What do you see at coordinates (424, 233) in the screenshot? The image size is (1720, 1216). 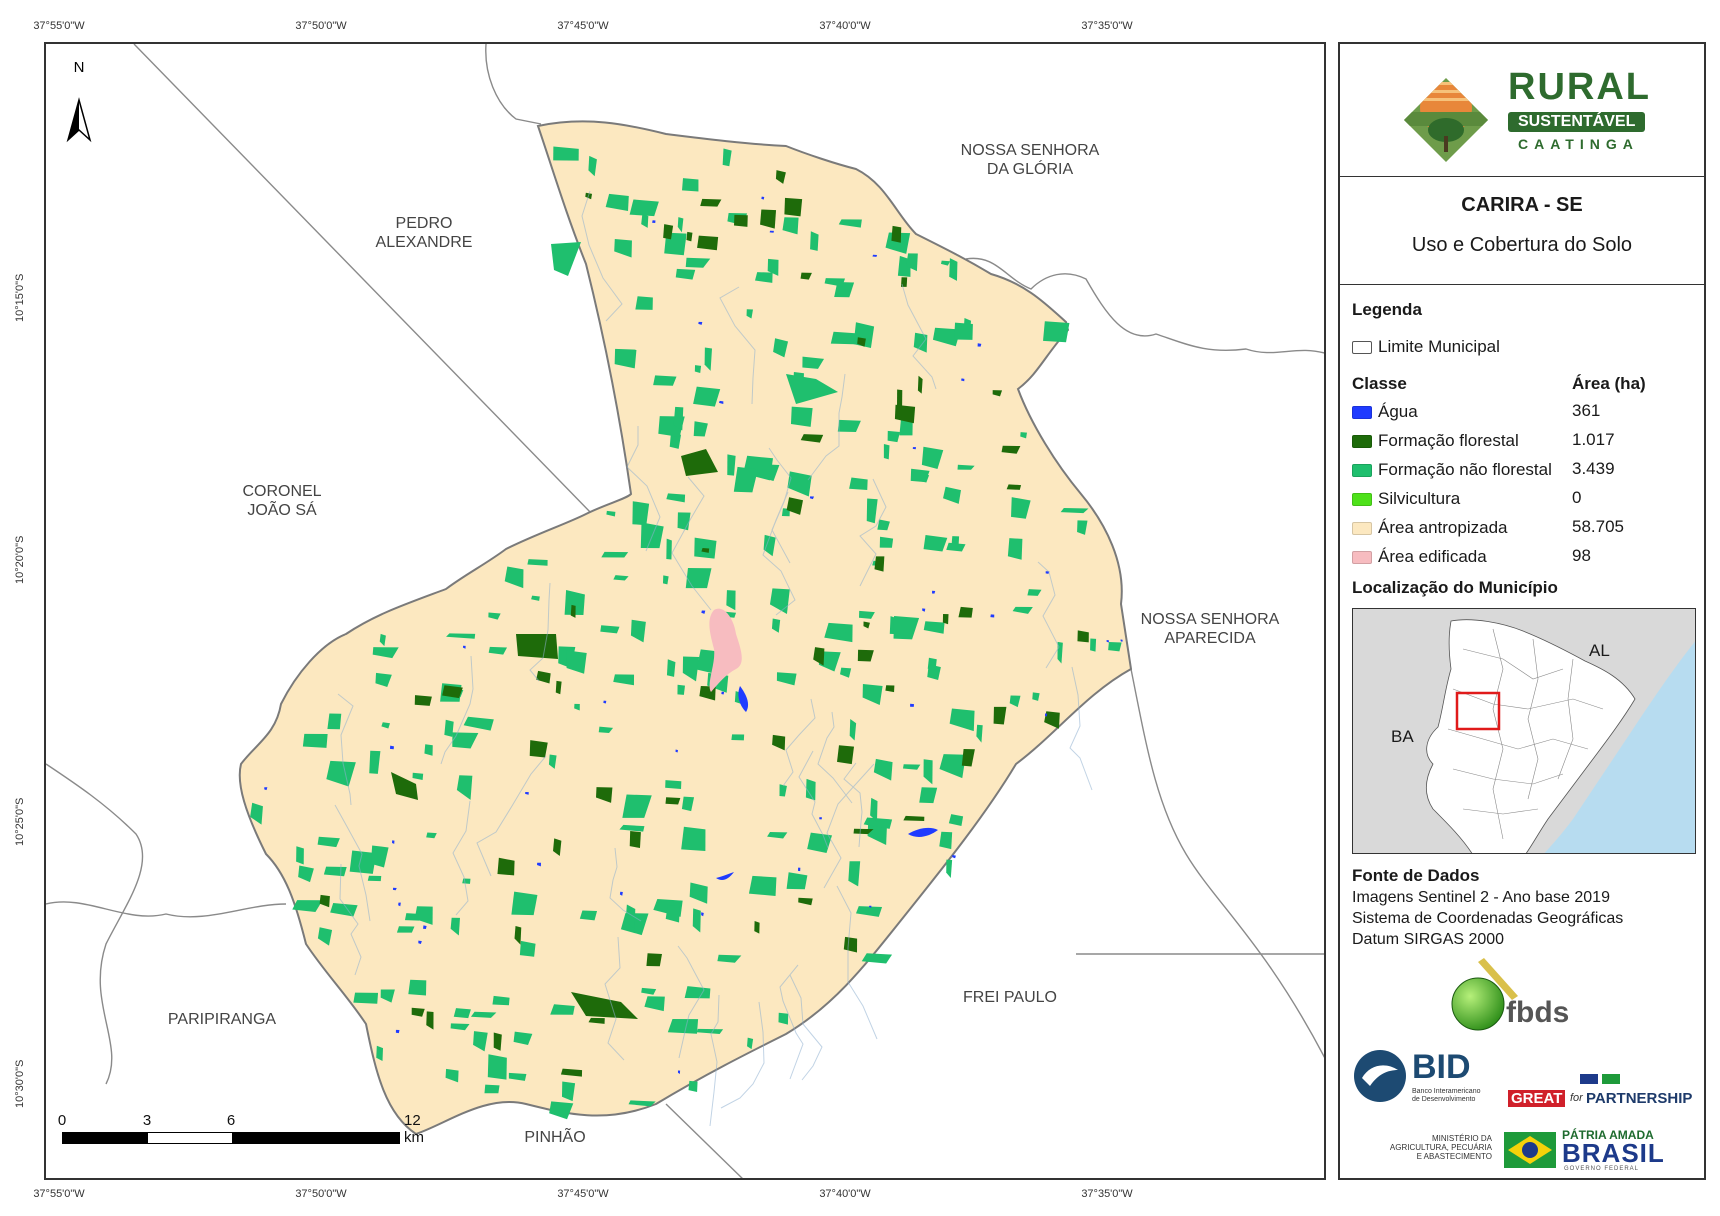 I see `neighbor-label: PEDRO ALEXANDRE` at bounding box center [424, 233].